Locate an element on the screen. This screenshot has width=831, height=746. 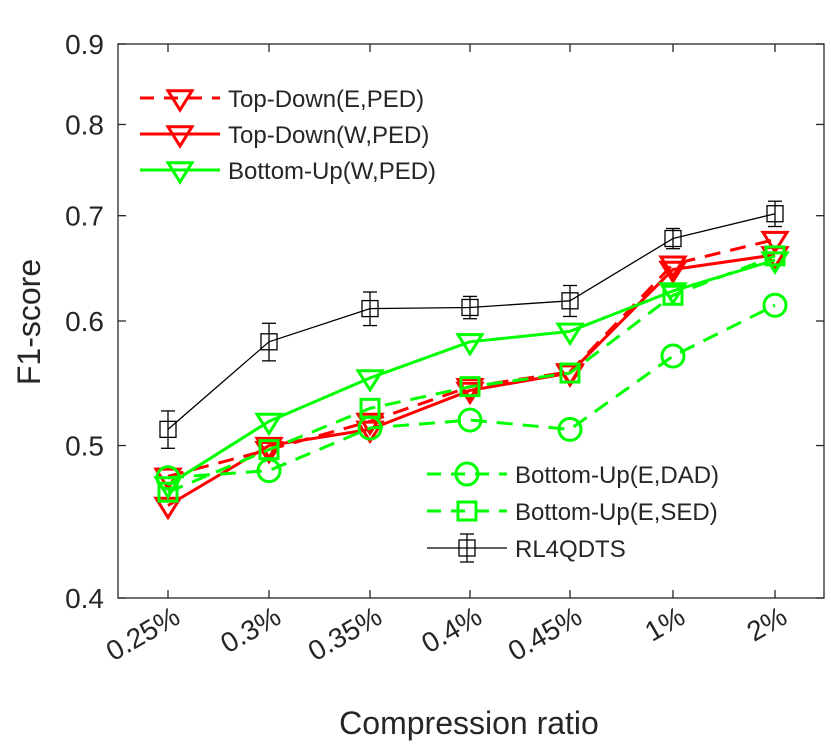
legend-entry: Top-Down(E,PED) is located at coordinates (282, 99).